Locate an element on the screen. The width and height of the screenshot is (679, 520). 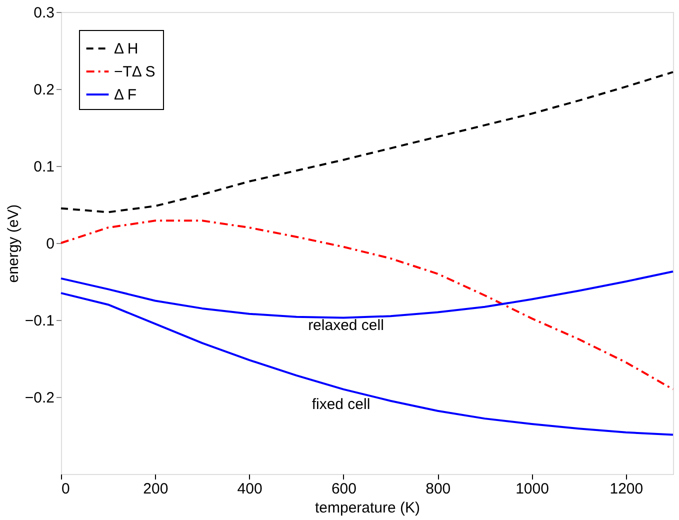
x-tick-label: 1200 is located at coordinates (627, 489).